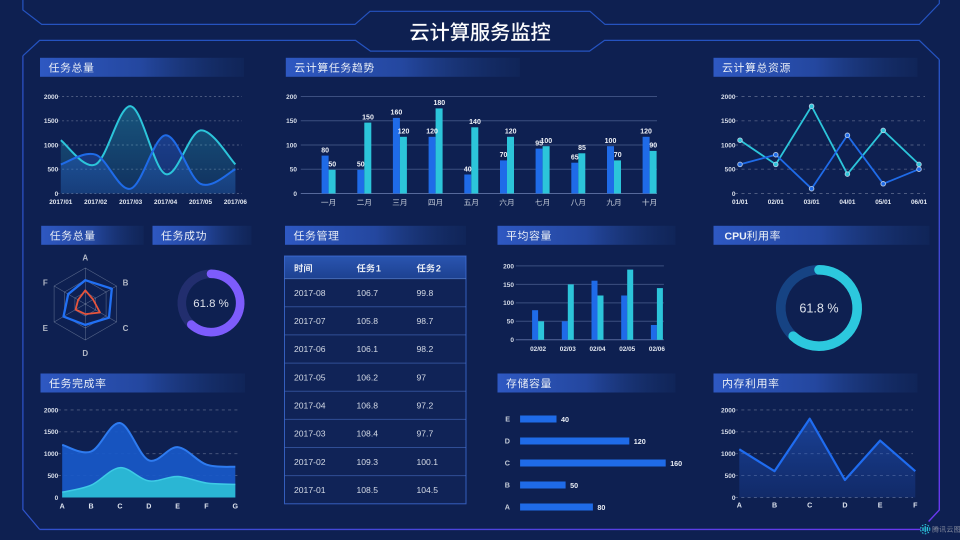  I want to click on svg-text: 2017-04, so click(310, 406).